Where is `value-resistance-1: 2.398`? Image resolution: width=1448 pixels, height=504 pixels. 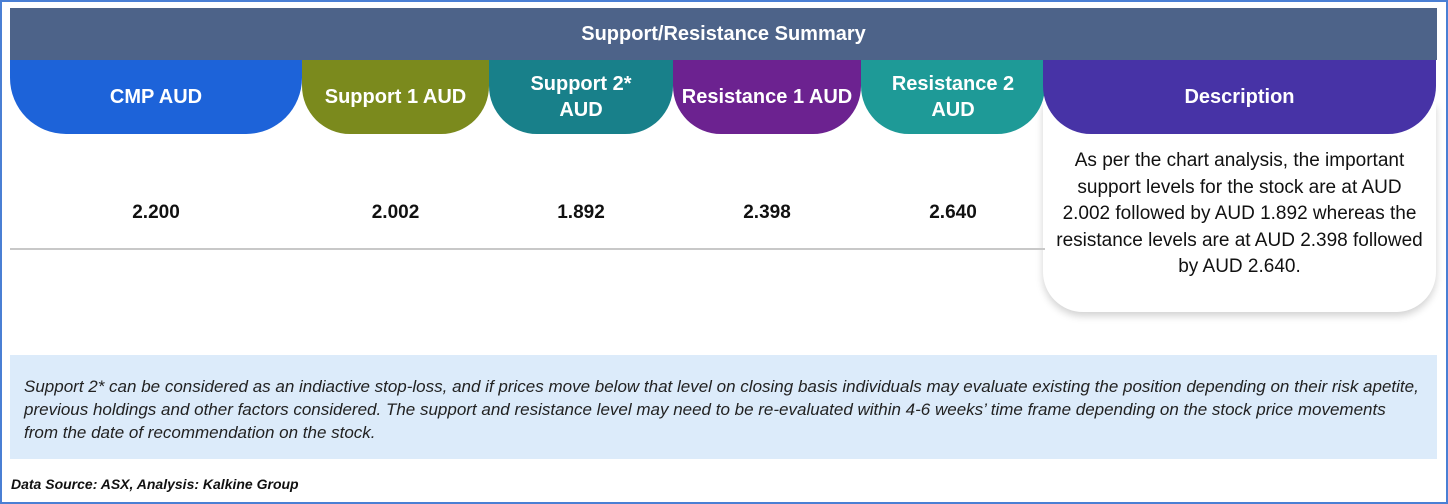 value-resistance-1: 2.398 is located at coordinates (767, 212).